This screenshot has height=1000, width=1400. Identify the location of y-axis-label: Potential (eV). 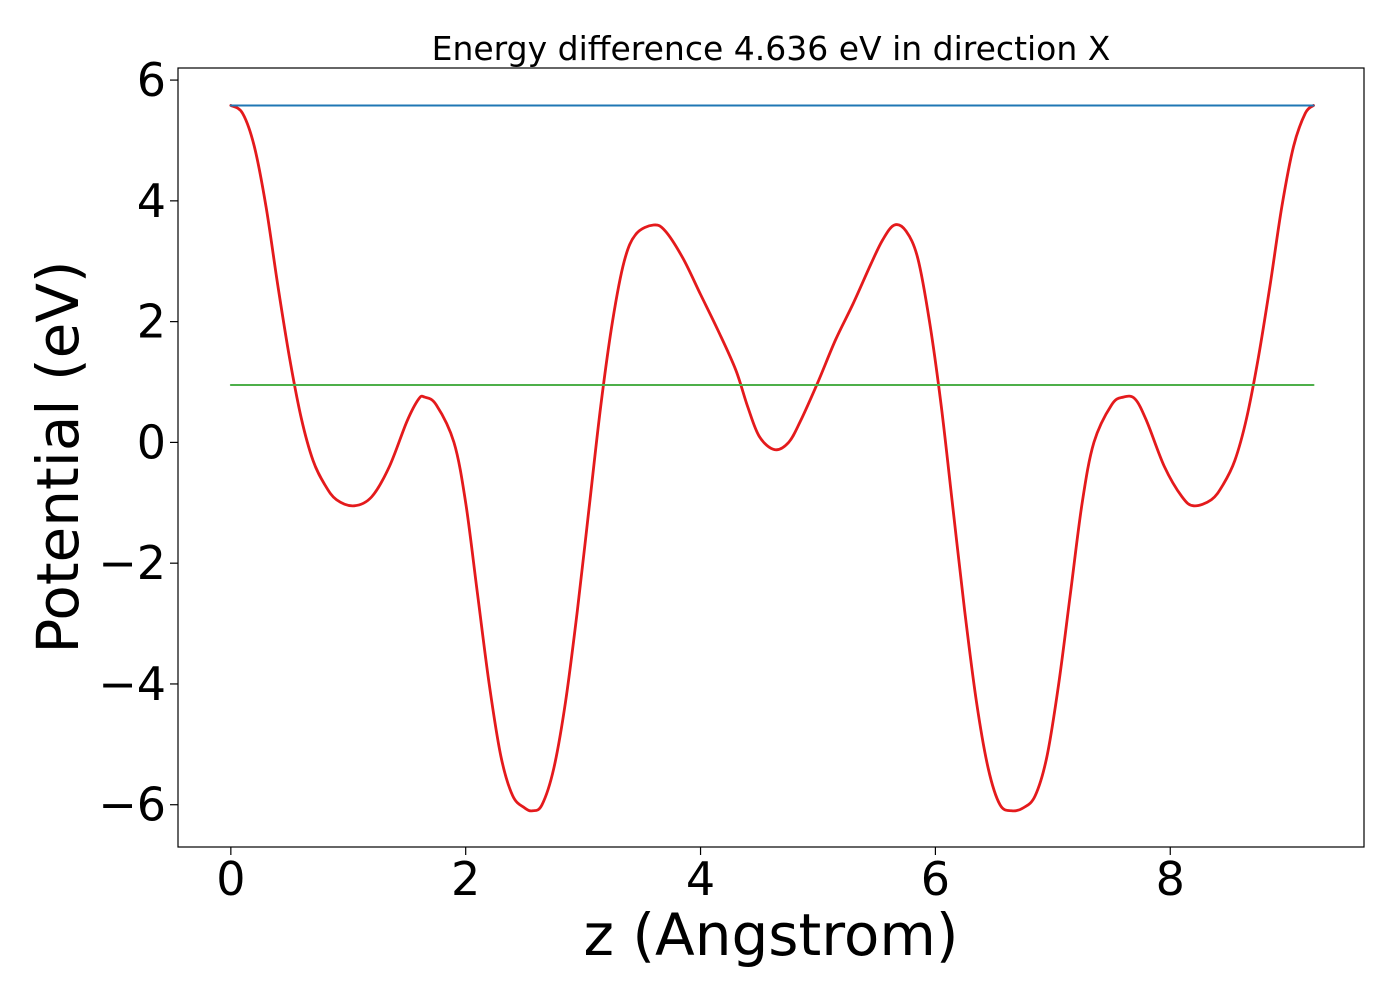
(58, 456).